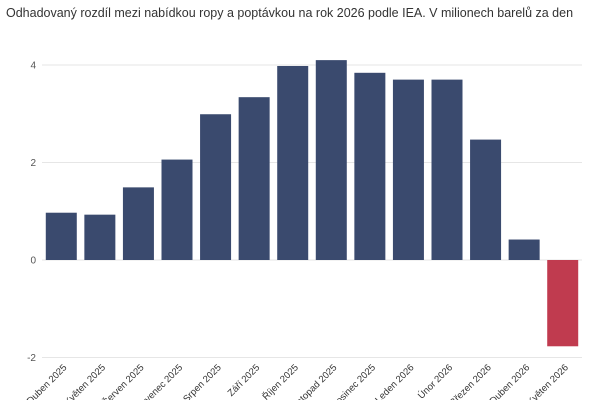 This screenshot has height=400, width=600. I want to click on x-tick-label: Květen 2026, so click(548, 381).